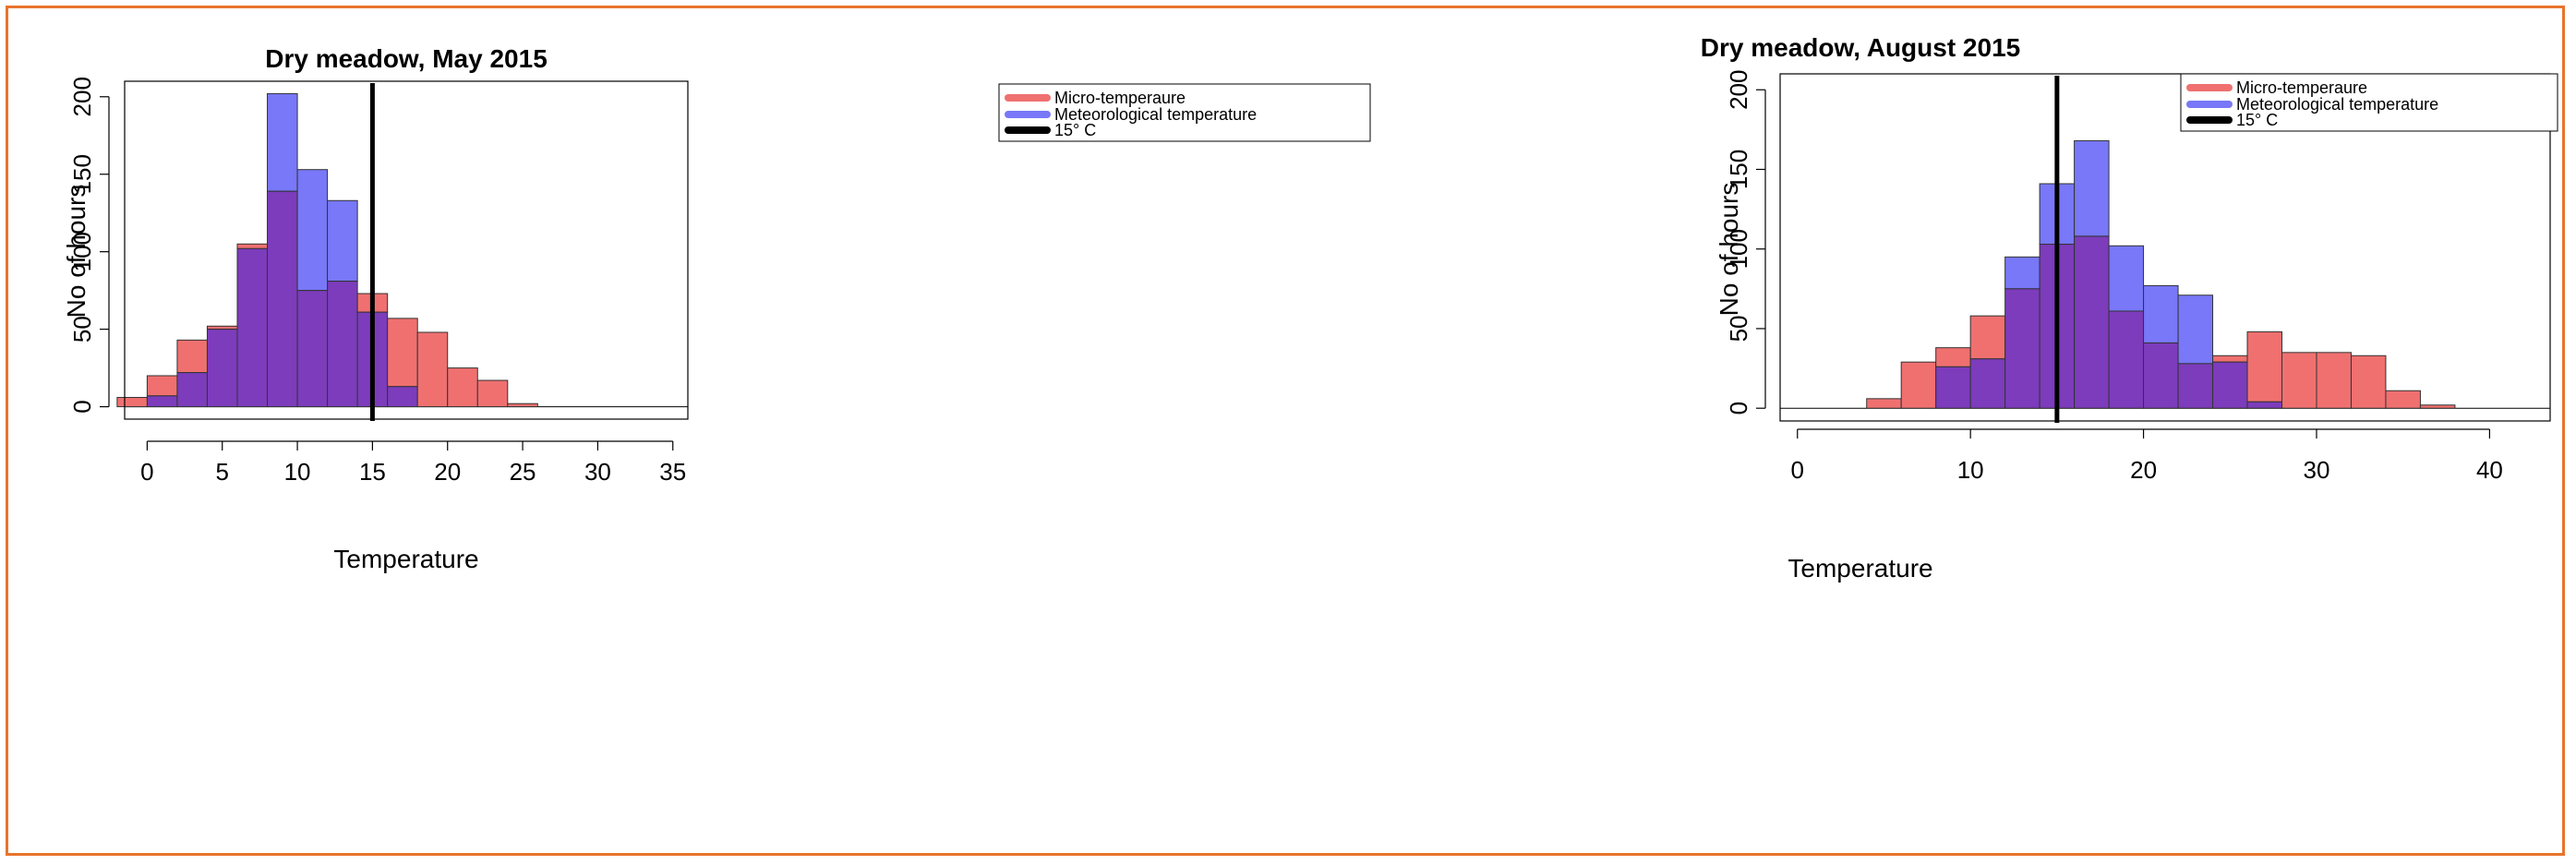  What do you see at coordinates (372, 472) in the screenshot?
I see `x-tick-label: 15` at bounding box center [372, 472].